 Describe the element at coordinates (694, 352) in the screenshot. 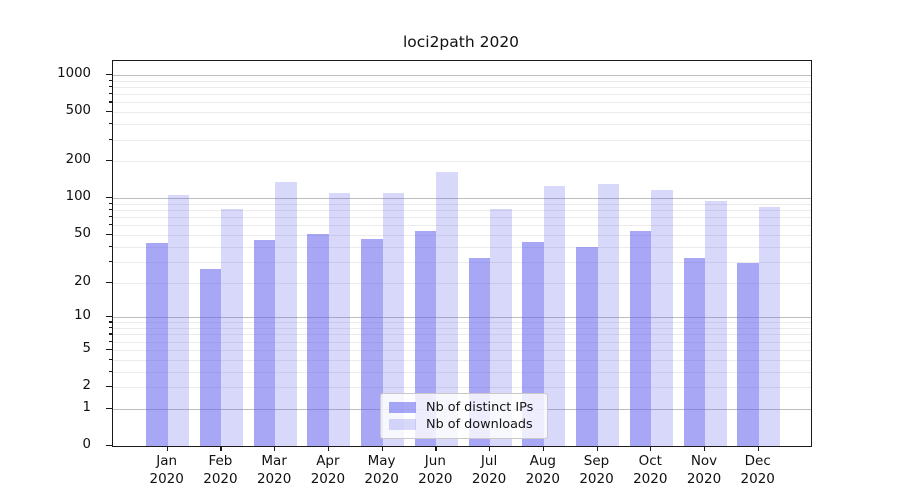

I see `bar-distinct-ips-nov` at that location.